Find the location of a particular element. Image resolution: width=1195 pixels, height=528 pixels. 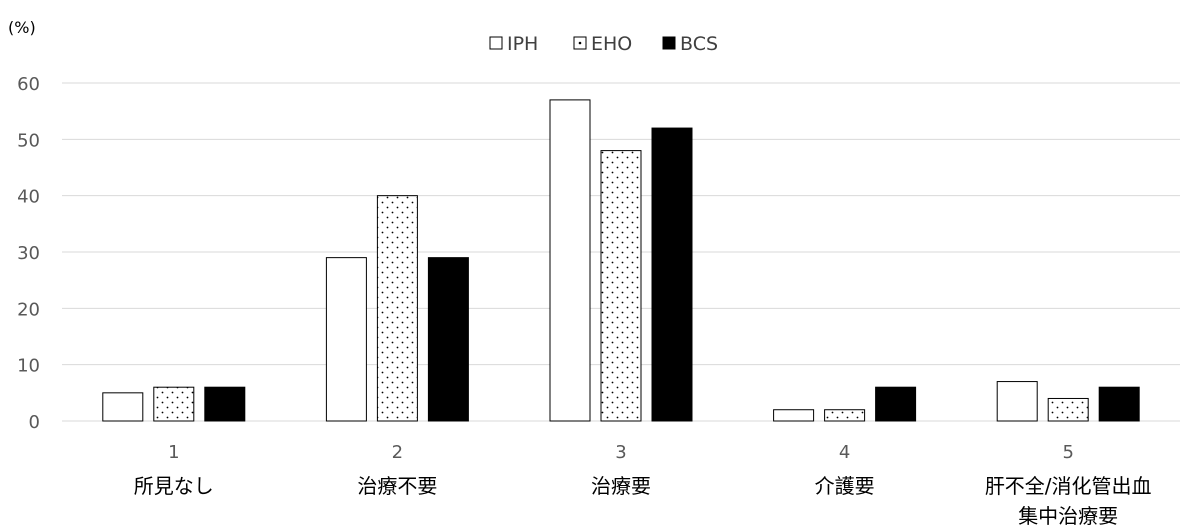

y-tick-label: 20 is located at coordinates (28, 309).